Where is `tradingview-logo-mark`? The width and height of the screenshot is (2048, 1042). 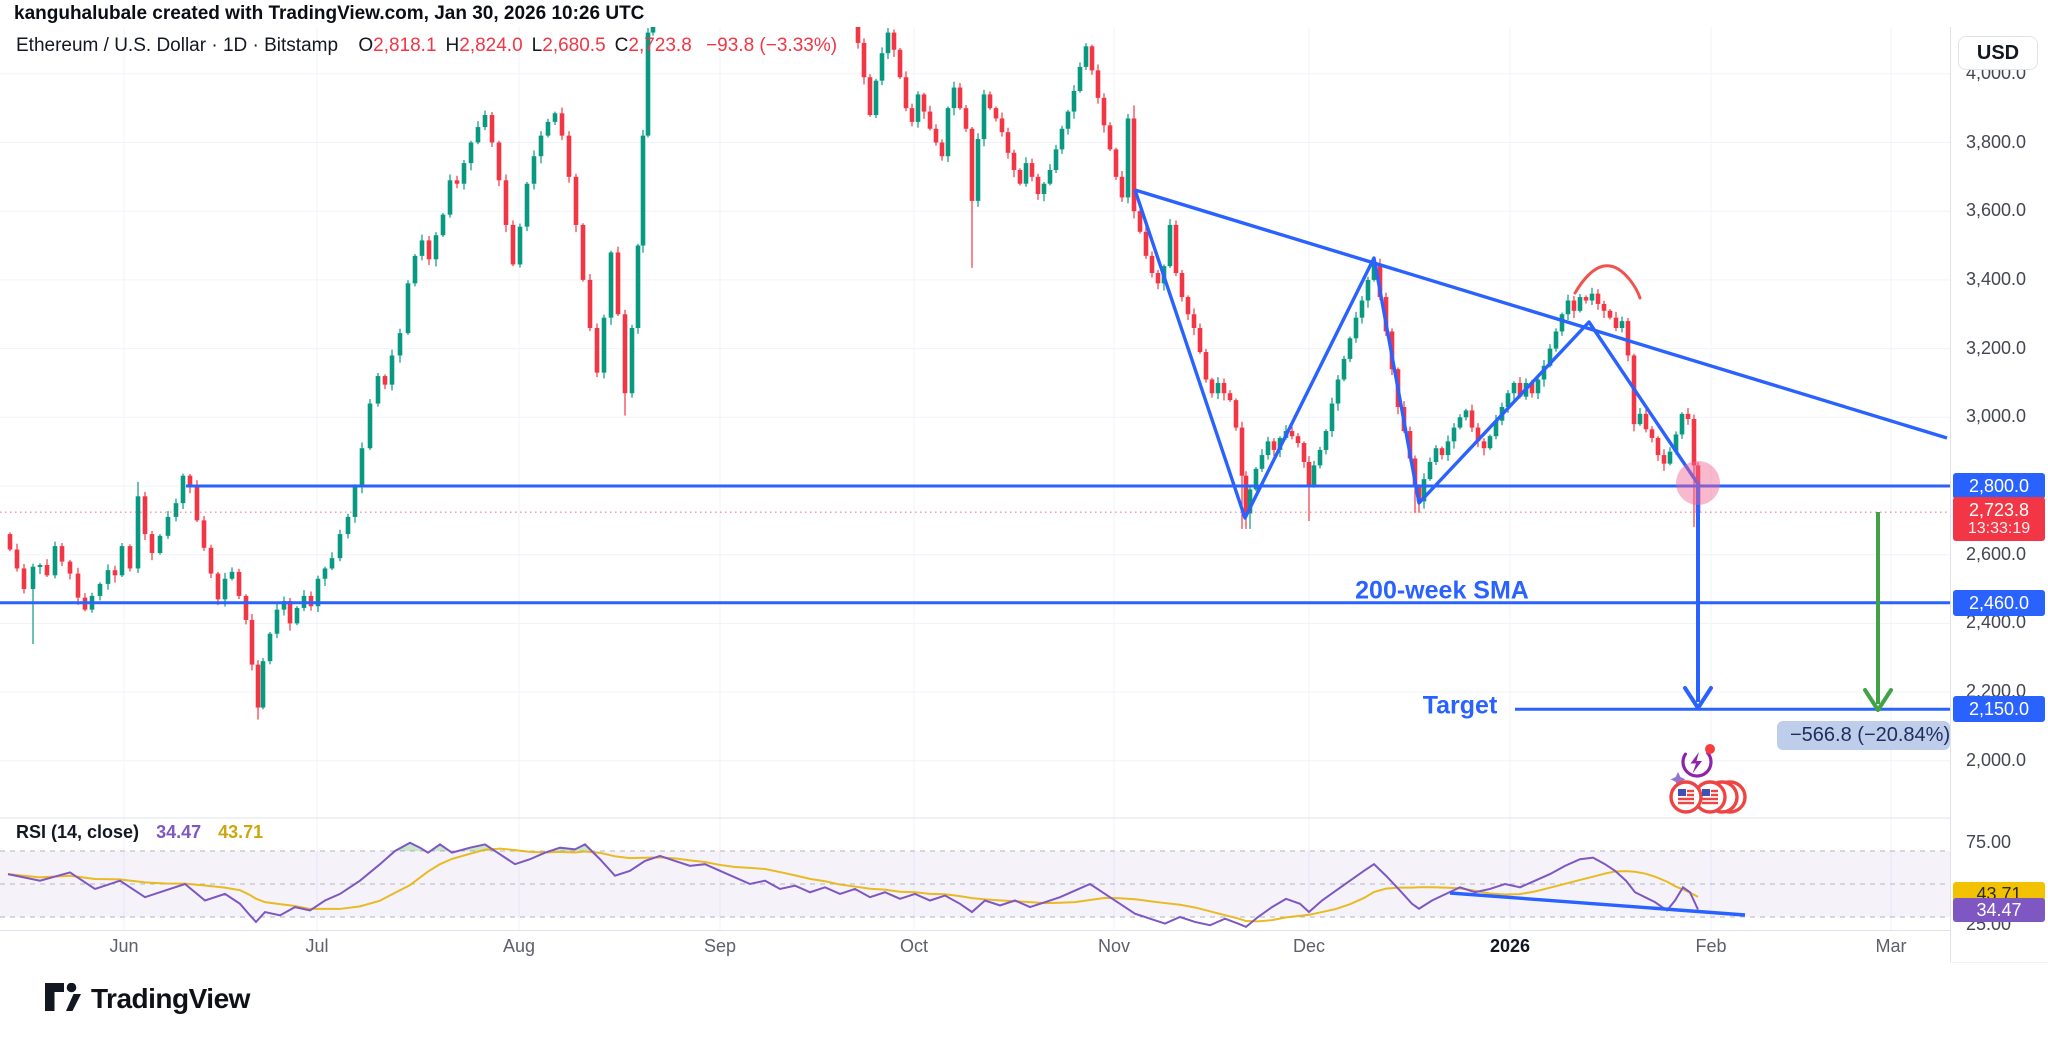
tradingview-logo-mark is located at coordinates (63, 997).